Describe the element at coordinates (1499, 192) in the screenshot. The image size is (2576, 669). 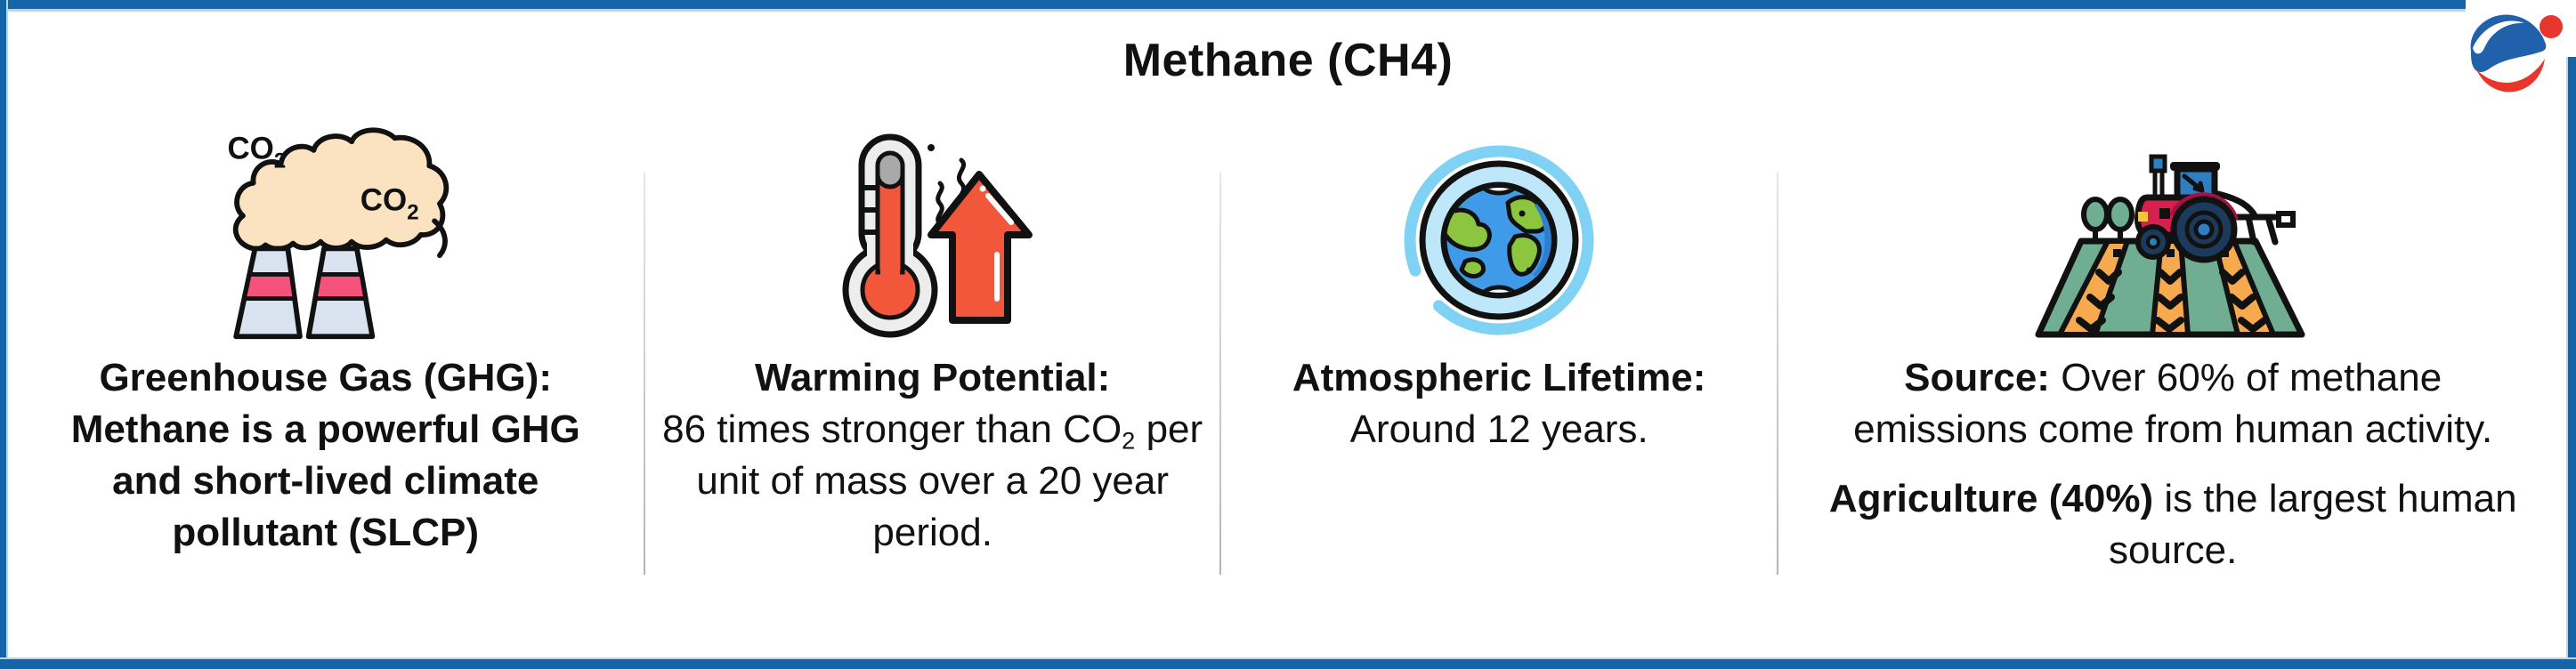
I see `polar-cap-north` at that location.